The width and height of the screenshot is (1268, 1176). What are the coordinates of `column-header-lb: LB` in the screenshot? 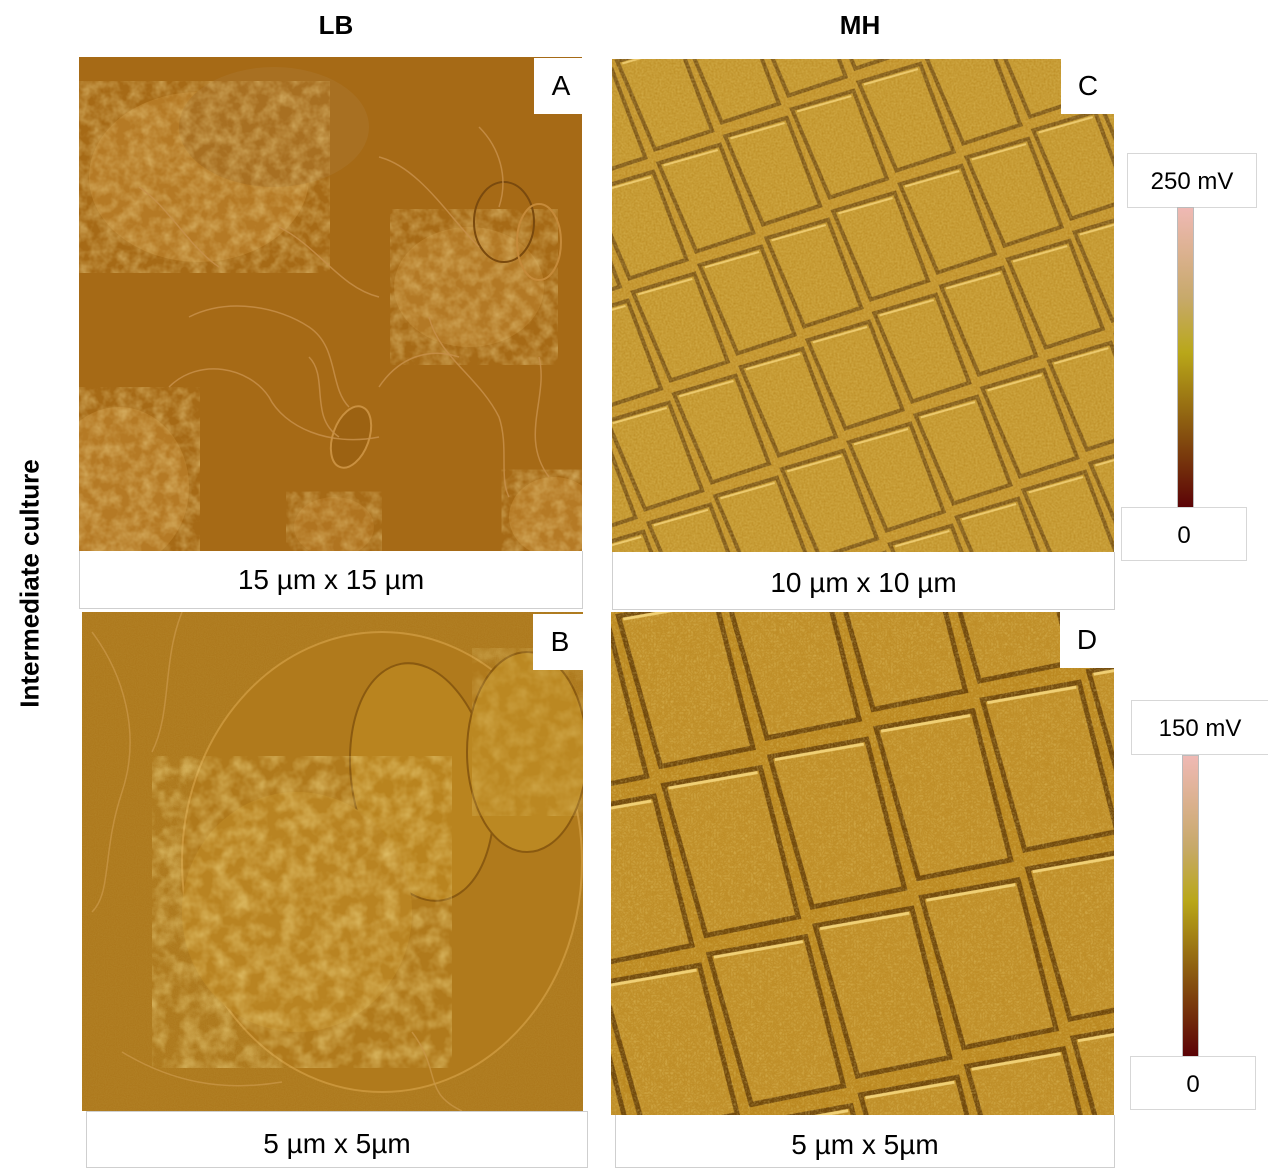 It's located at (336, 25).